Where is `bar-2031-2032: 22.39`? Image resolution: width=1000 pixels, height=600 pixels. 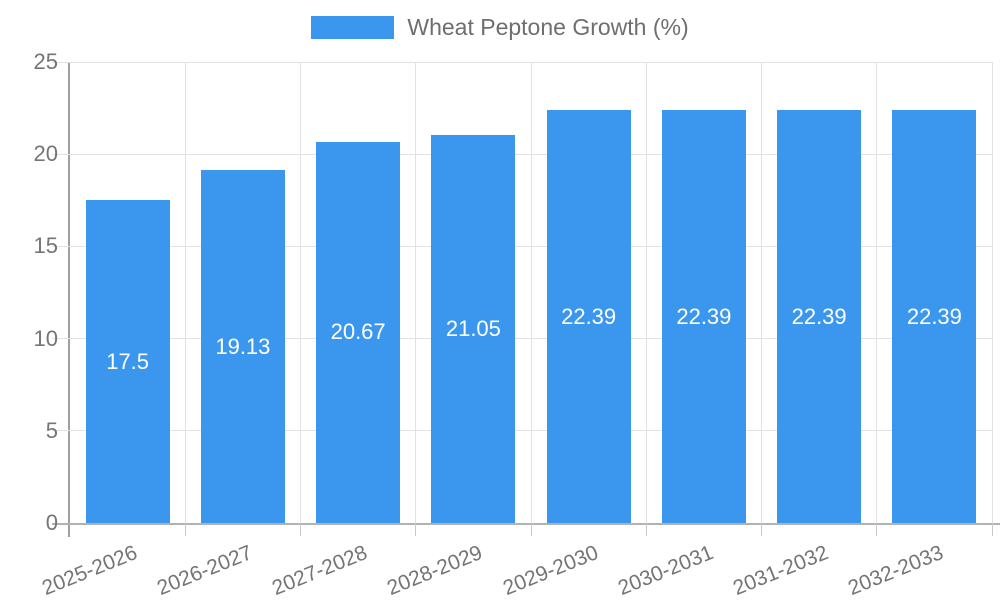 bar-2031-2032: 22.39 is located at coordinates (819, 316).